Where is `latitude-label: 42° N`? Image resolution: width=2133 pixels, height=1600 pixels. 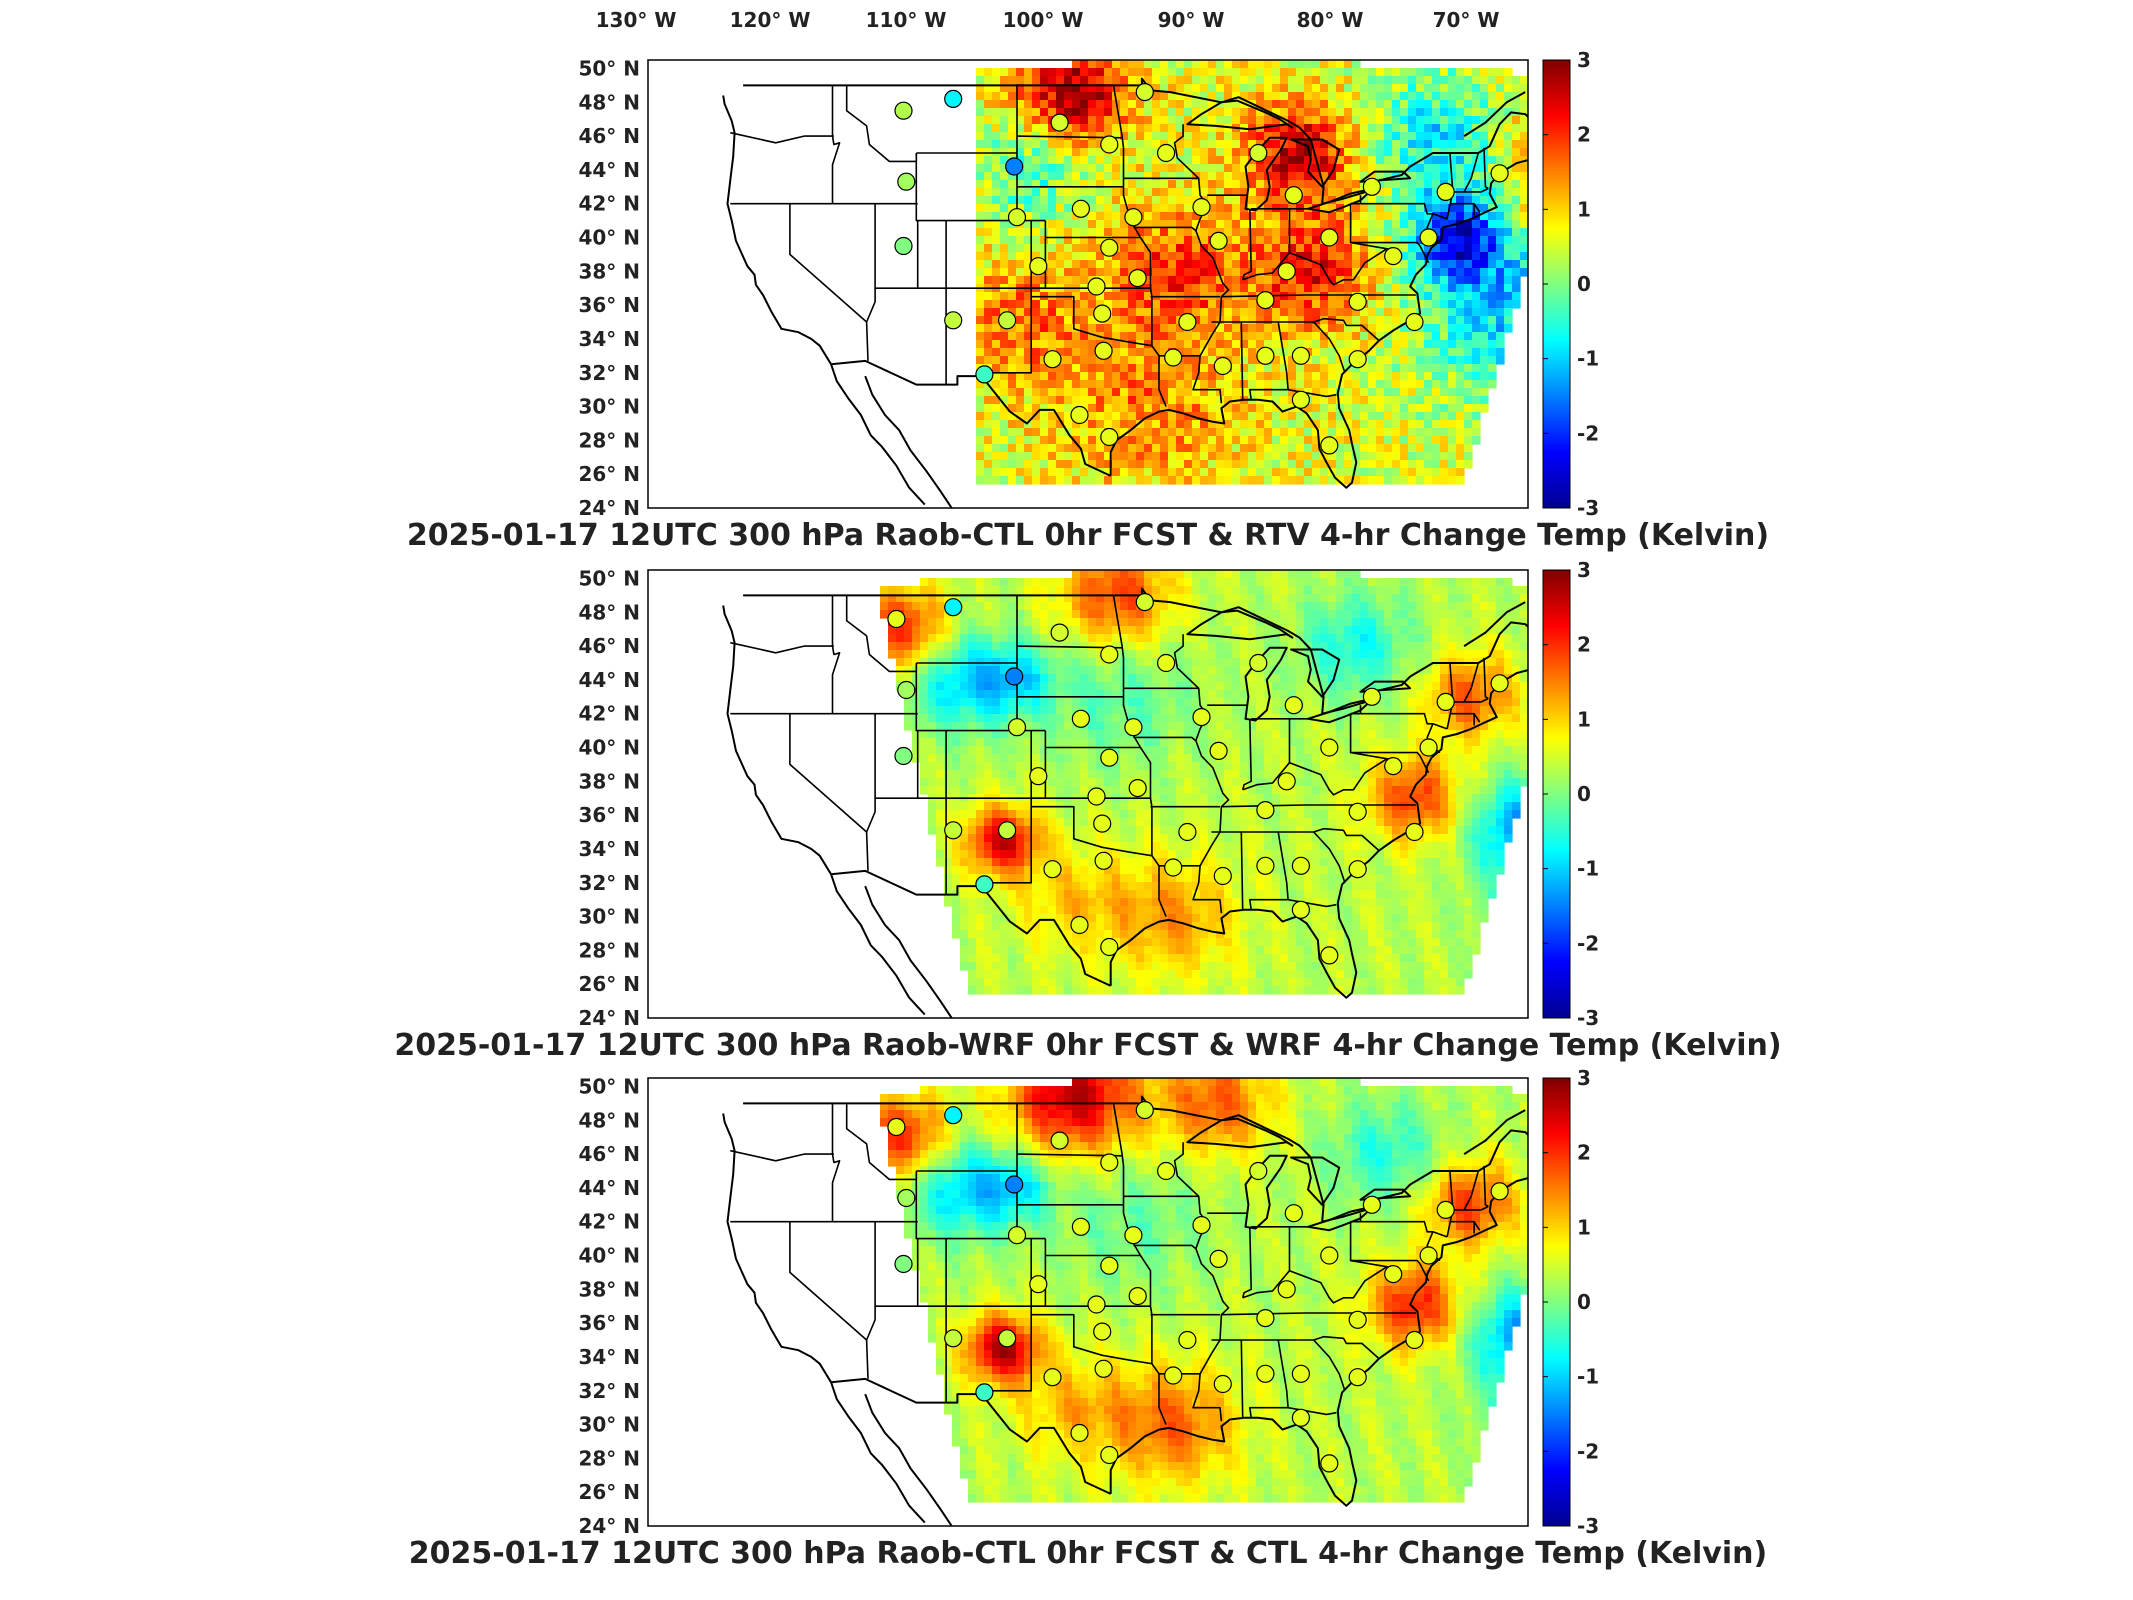 latitude-label: 42° N is located at coordinates (609, 714).